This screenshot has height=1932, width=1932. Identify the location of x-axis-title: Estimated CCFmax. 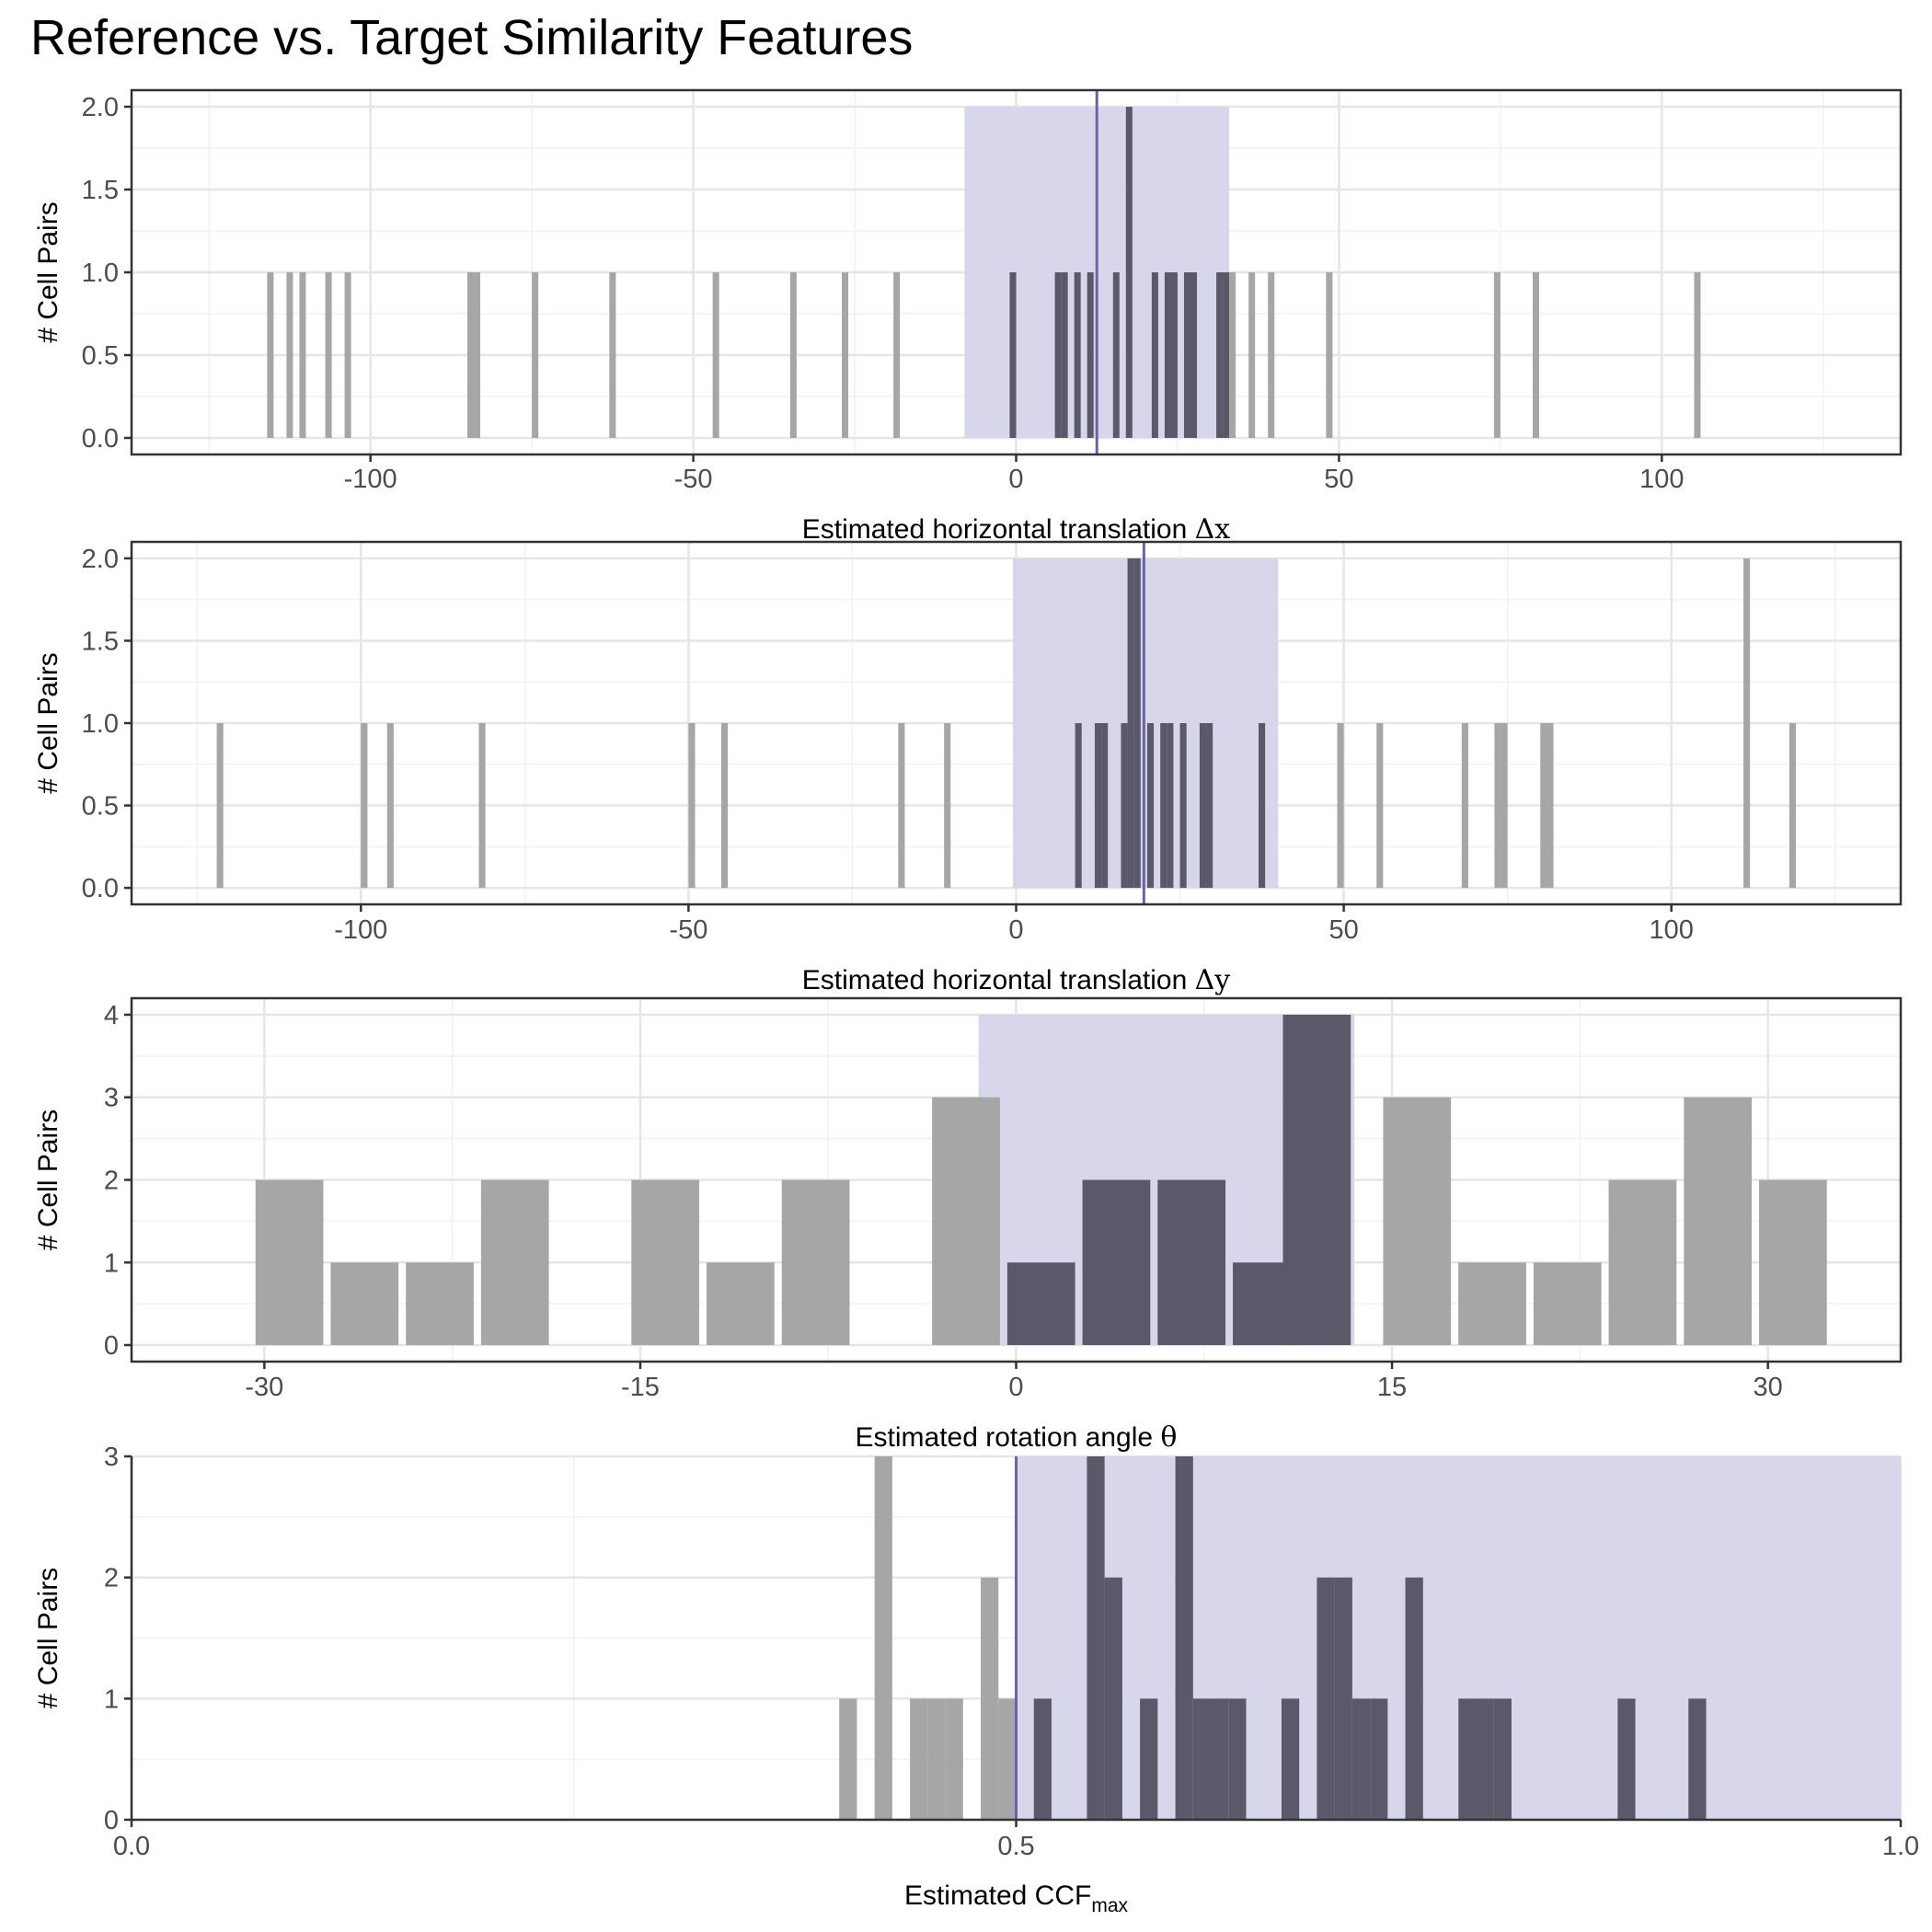
(1016, 1898).